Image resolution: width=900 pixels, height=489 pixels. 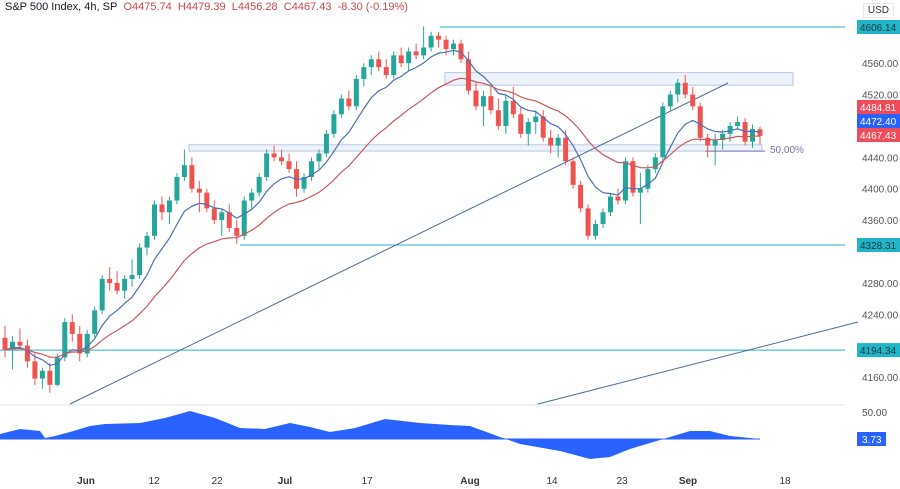 What do you see at coordinates (491, 112) in the screenshot?
I see `zones-layer` at bounding box center [491, 112].